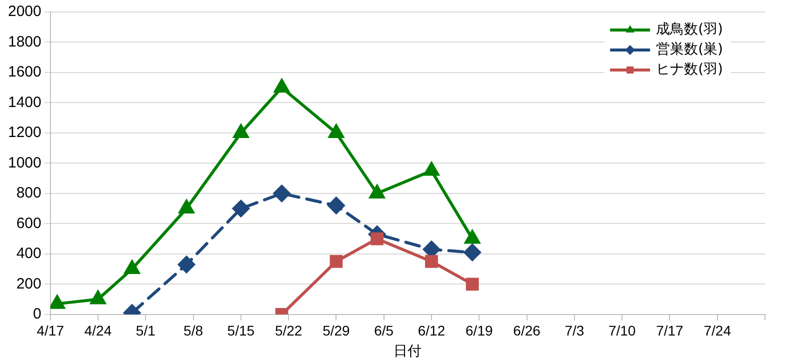  Describe the element at coordinates (241, 330) in the screenshot. I see `x-tick-label: 5/15` at that location.